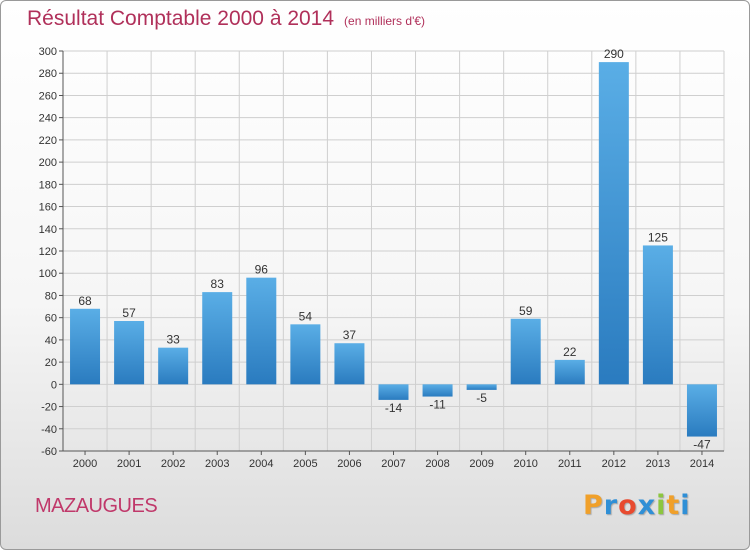 Image resolution: width=750 pixels, height=550 pixels. What do you see at coordinates (261, 464) in the screenshot?
I see `x-tick-label-2004: 2004` at bounding box center [261, 464].